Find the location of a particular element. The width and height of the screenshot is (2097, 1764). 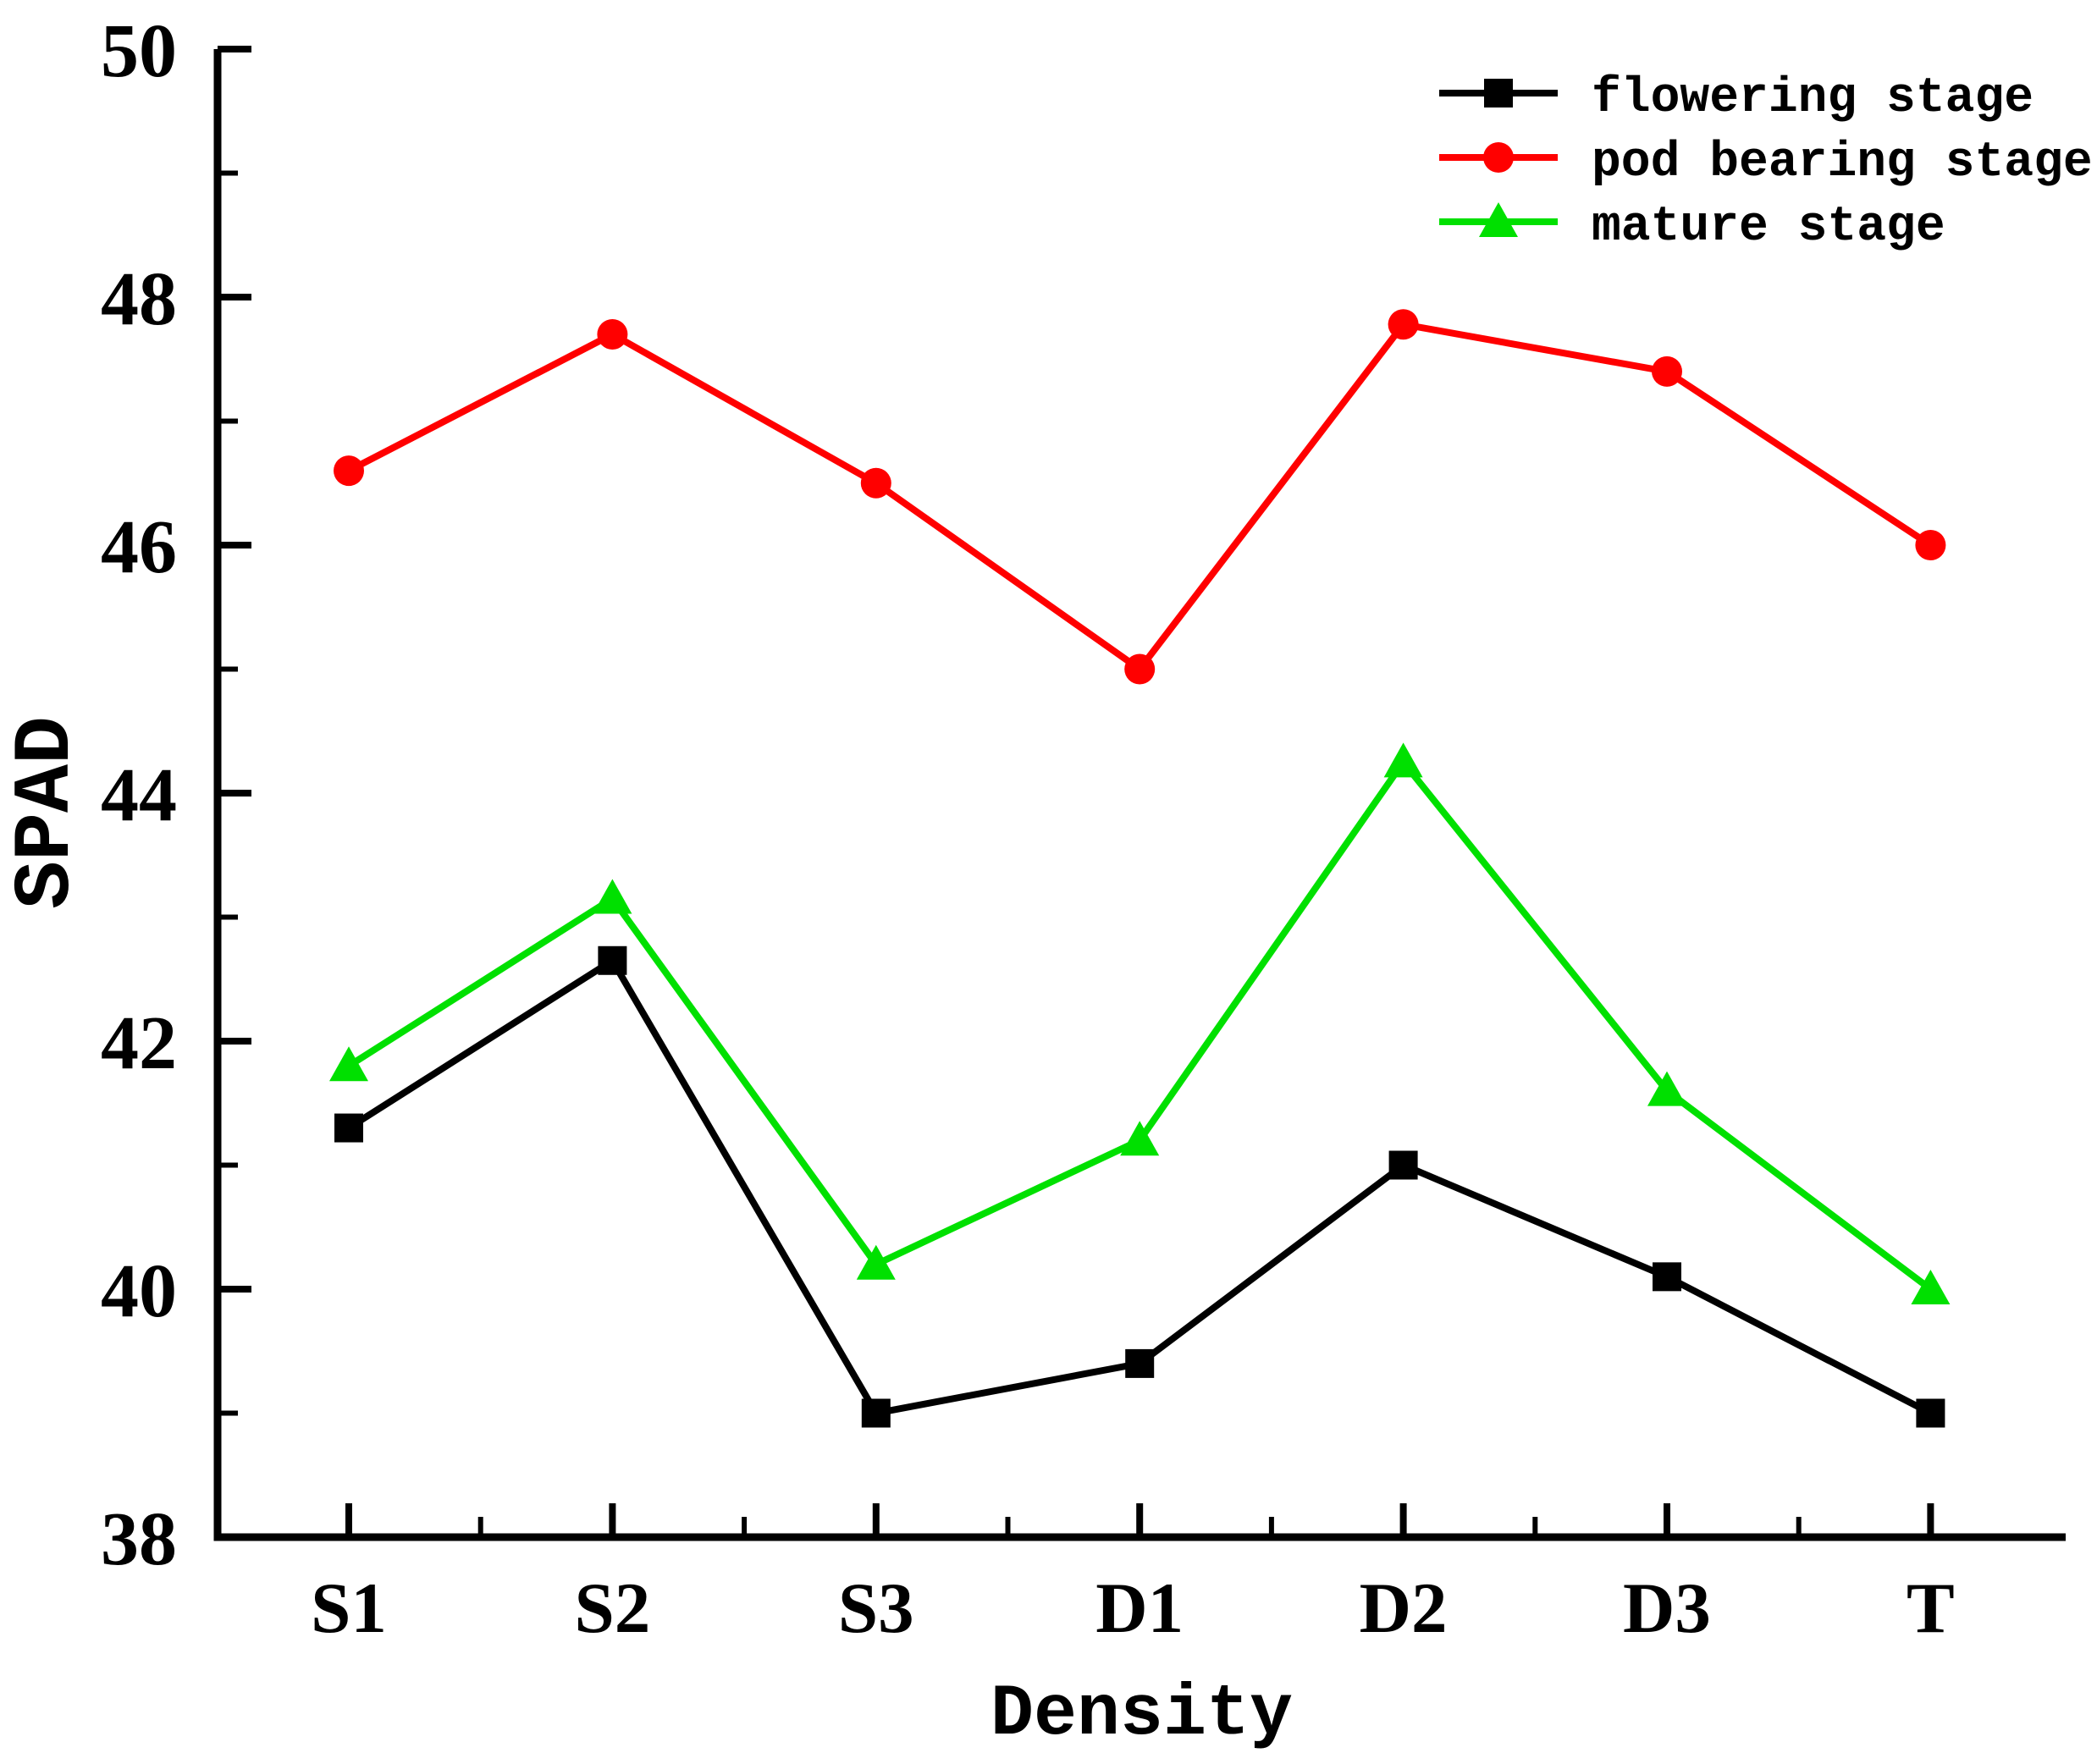

marker-mature-stage-D1 is located at coordinates (1140, 1138).